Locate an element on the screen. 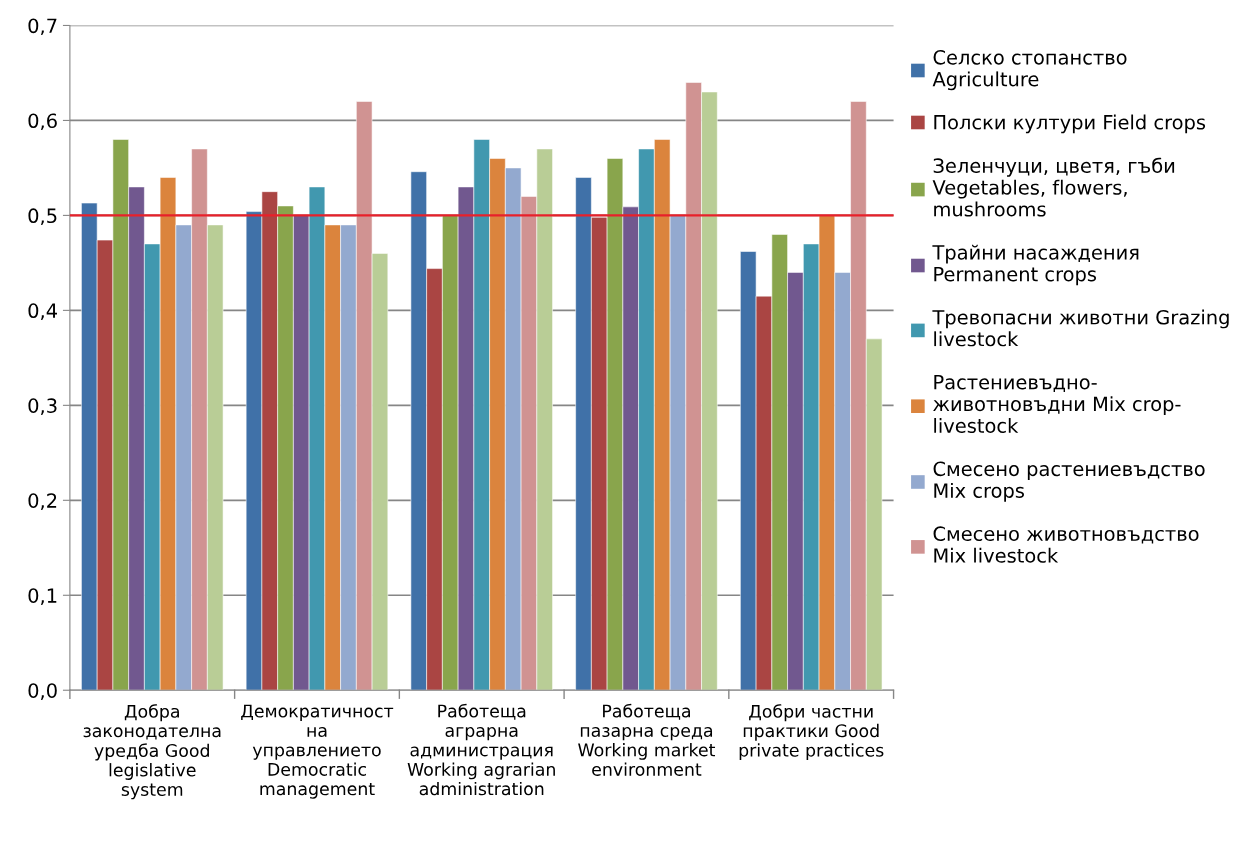 Image resolution: width=1248 pixels, height=849 pixels. y-tick-label: 0,3 is located at coordinates (42, 406).